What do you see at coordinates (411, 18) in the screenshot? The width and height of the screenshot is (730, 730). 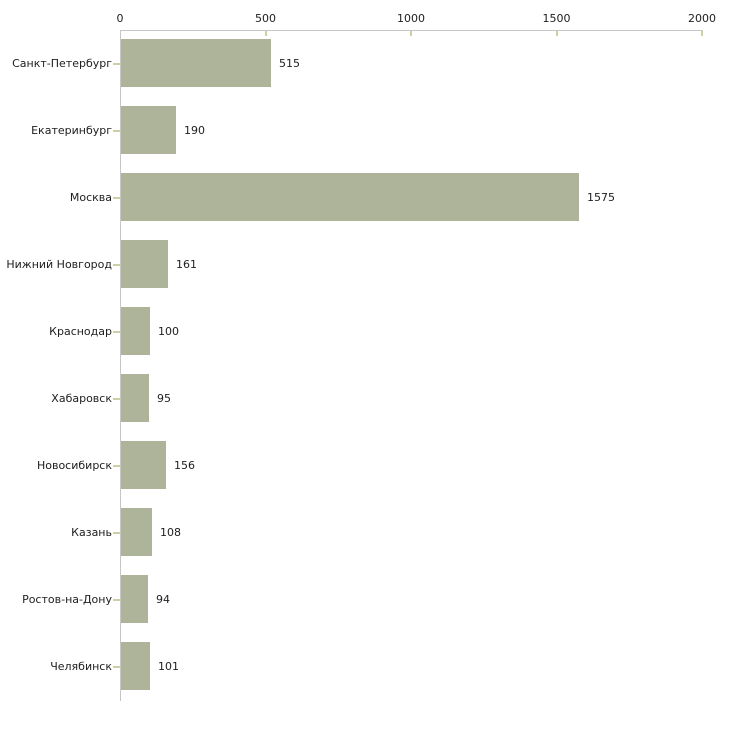 I see `x-tick-label: 1000` at bounding box center [411, 18].